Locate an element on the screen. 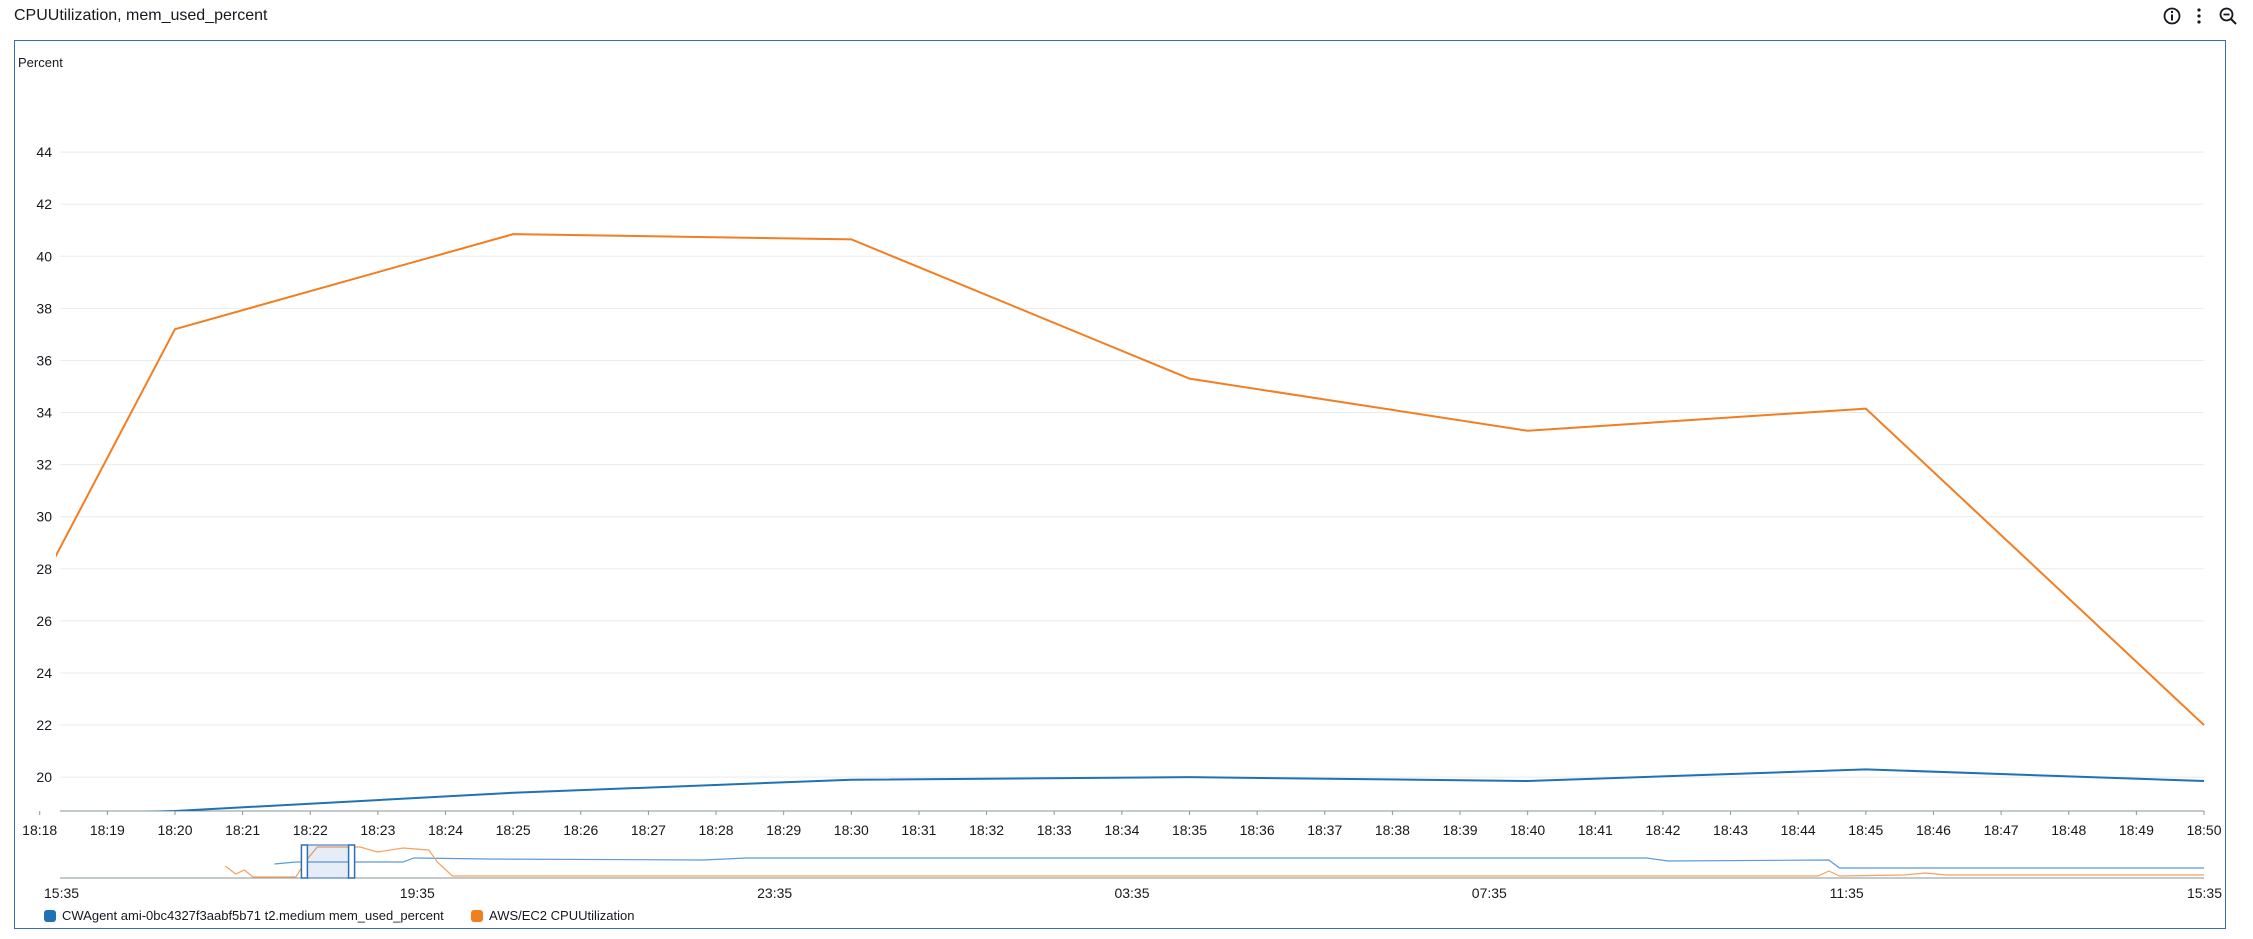  x-tick-label: 18:34 is located at coordinates (1121, 830).